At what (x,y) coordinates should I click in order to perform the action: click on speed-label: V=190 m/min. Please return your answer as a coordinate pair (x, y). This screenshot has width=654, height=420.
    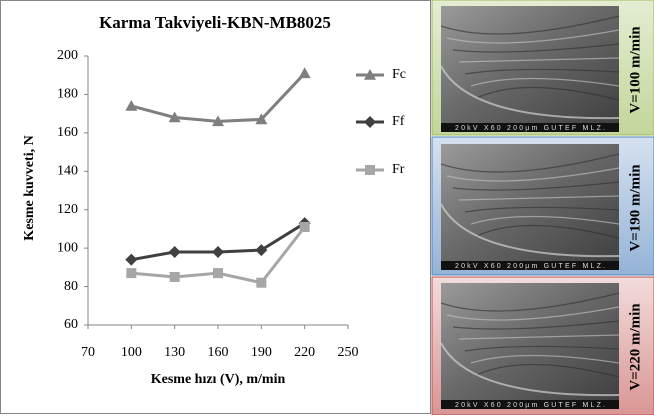
    Looking at the image, I should click on (635, 208).